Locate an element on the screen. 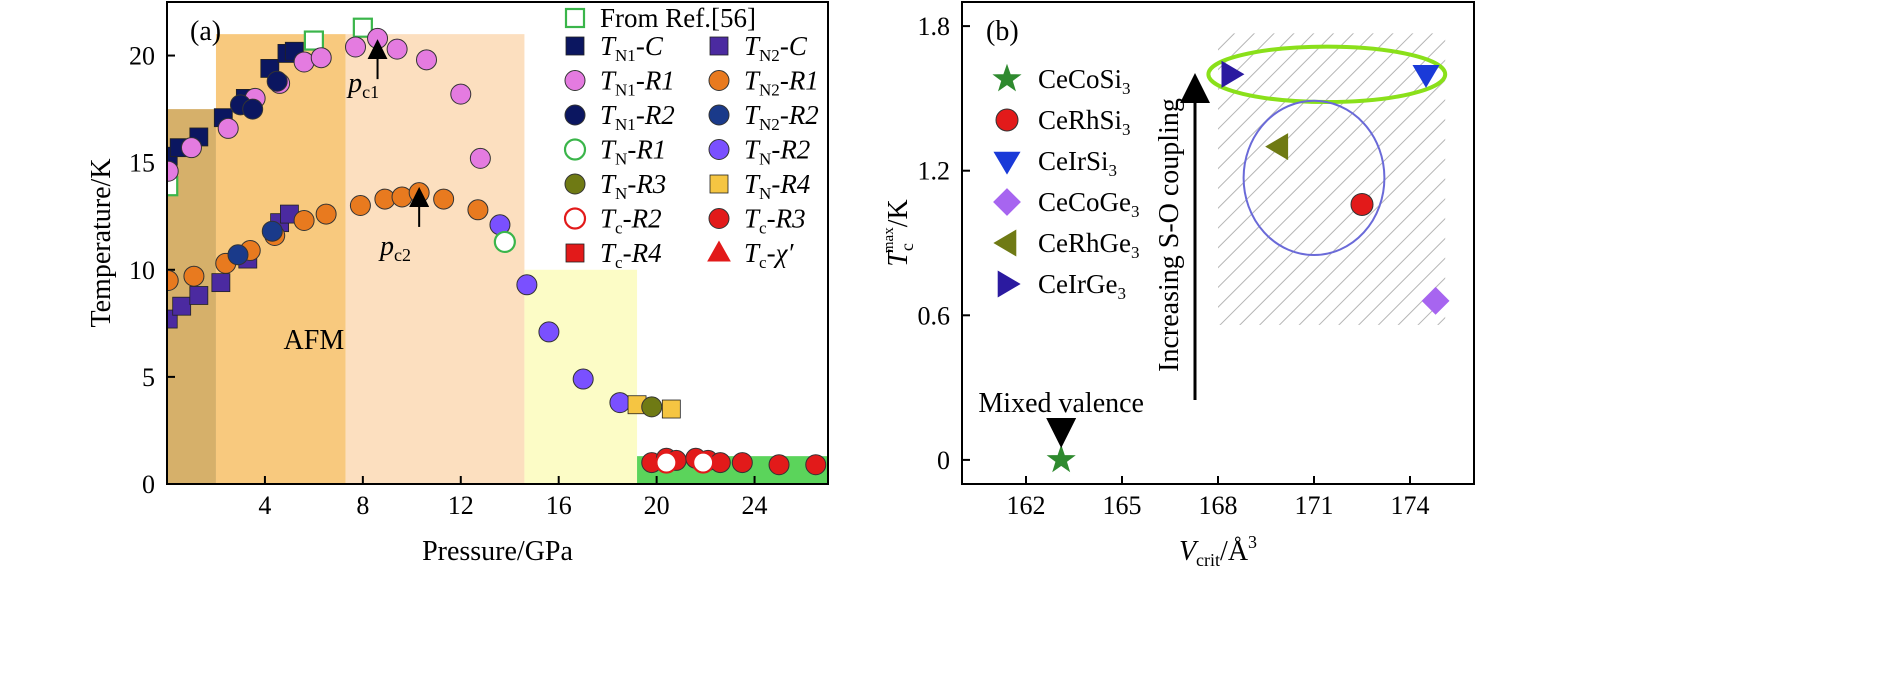 The width and height of the screenshot is (1890, 689). legend-label-Tc_R2: Tc-R2 is located at coordinates (631, 221).